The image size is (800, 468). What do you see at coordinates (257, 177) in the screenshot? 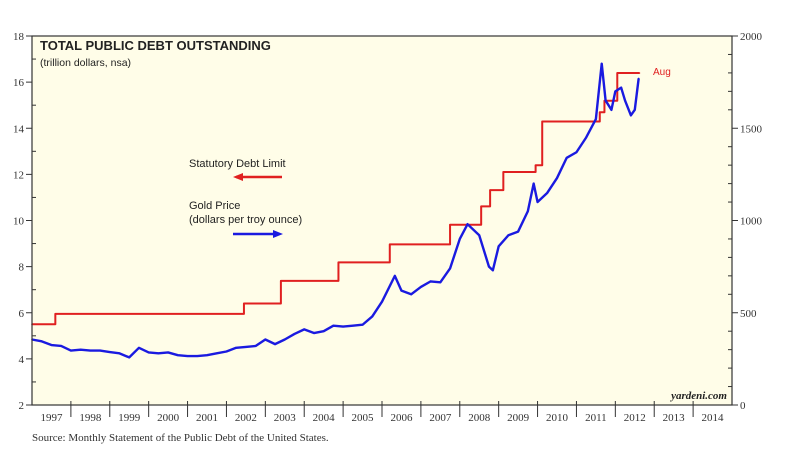
I see `legend-debt-limit-arrow-icon` at bounding box center [257, 177].